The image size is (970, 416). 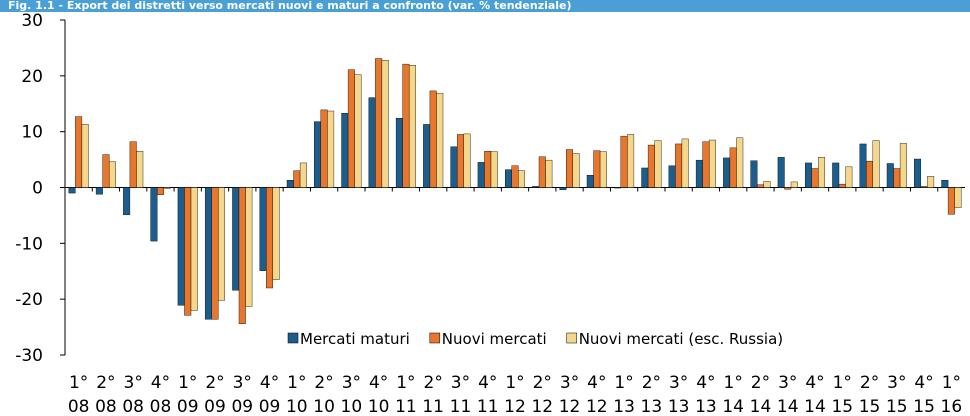 What do you see at coordinates (842, 394) in the screenshot?
I see `x-tick-label: 1° 15` at bounding box center [842, 394].